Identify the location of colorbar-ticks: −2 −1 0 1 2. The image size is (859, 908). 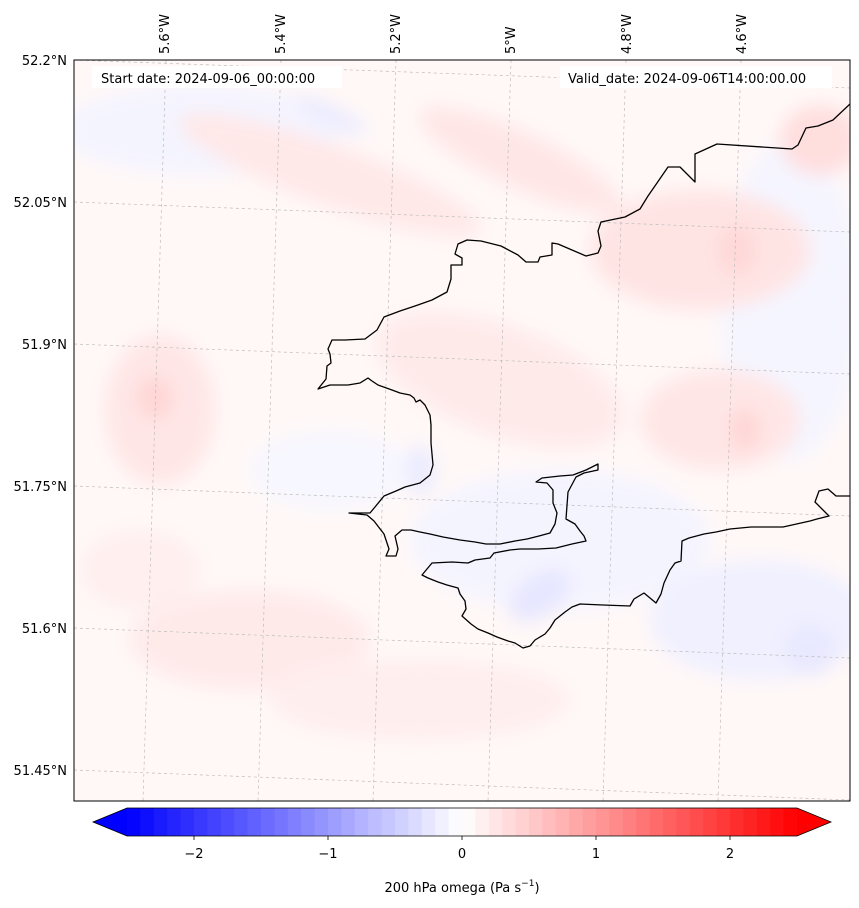
(459, 849).